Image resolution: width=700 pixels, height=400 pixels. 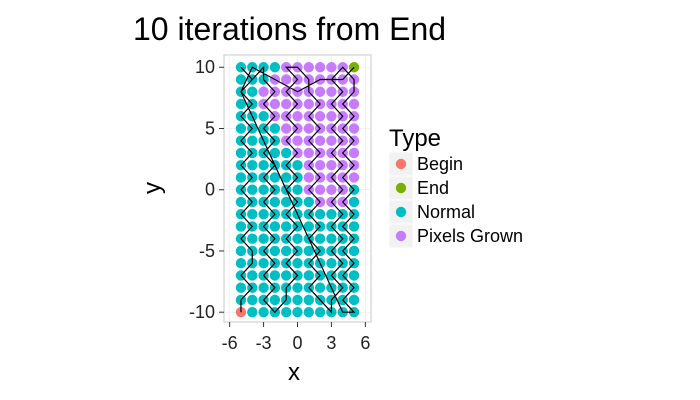 I want to click on plot-panel, so click(x=297, y=188).